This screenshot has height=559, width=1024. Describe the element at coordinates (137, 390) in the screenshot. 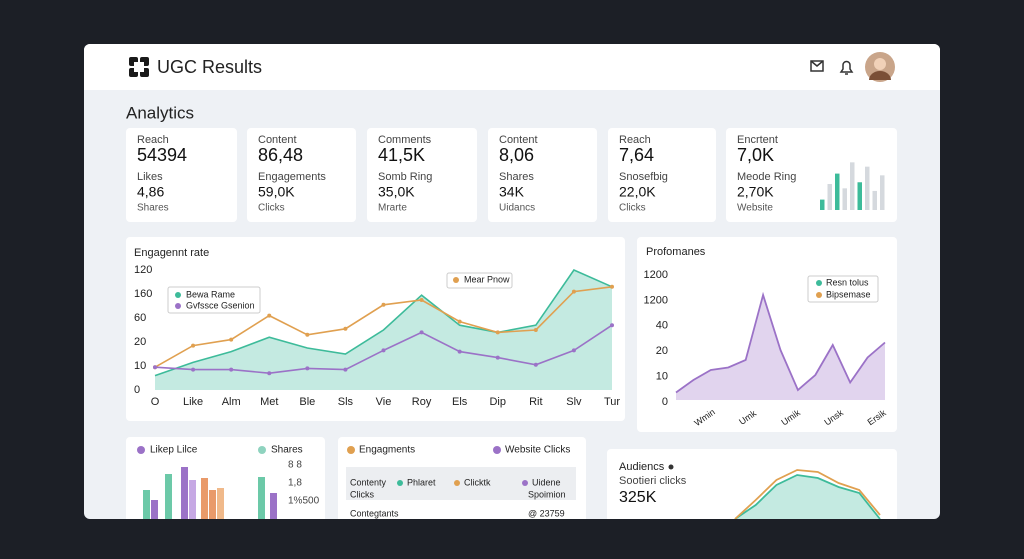

I see `y-tick-label: 0` at that location.